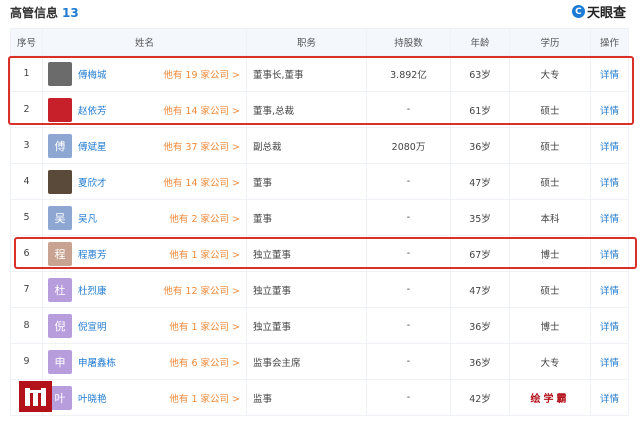 Image resolution: width=640 pixels, height=427 pixels. What do you see at coordinates (480, 217) in the screenshot?
I see `age: 35岁` at bounding box center [480, 217].